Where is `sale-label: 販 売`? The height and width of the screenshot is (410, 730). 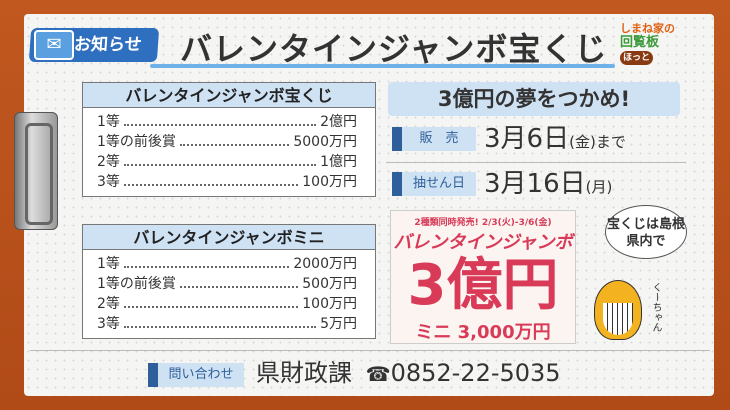
sale-label: 販 売 is located at coordinates (434, 139).